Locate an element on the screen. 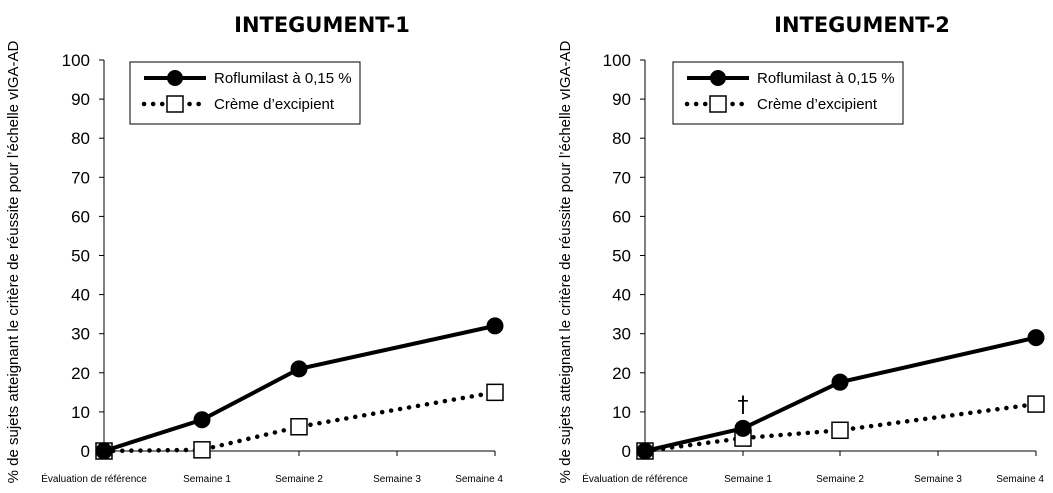 The height and width of the screenshot is (493, 1053). chart-title: INTEGUMENT-1 is located at coordinates (322, 25).